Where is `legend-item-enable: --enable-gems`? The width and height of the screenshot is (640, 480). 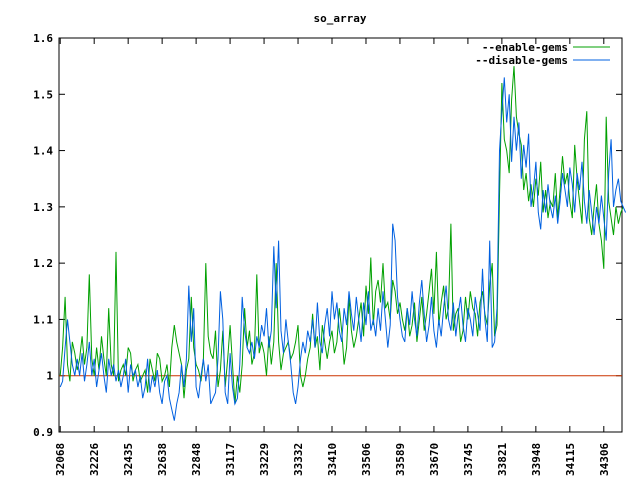
legend-item-enable: --enable-gems is located at coordinates (546, 47).